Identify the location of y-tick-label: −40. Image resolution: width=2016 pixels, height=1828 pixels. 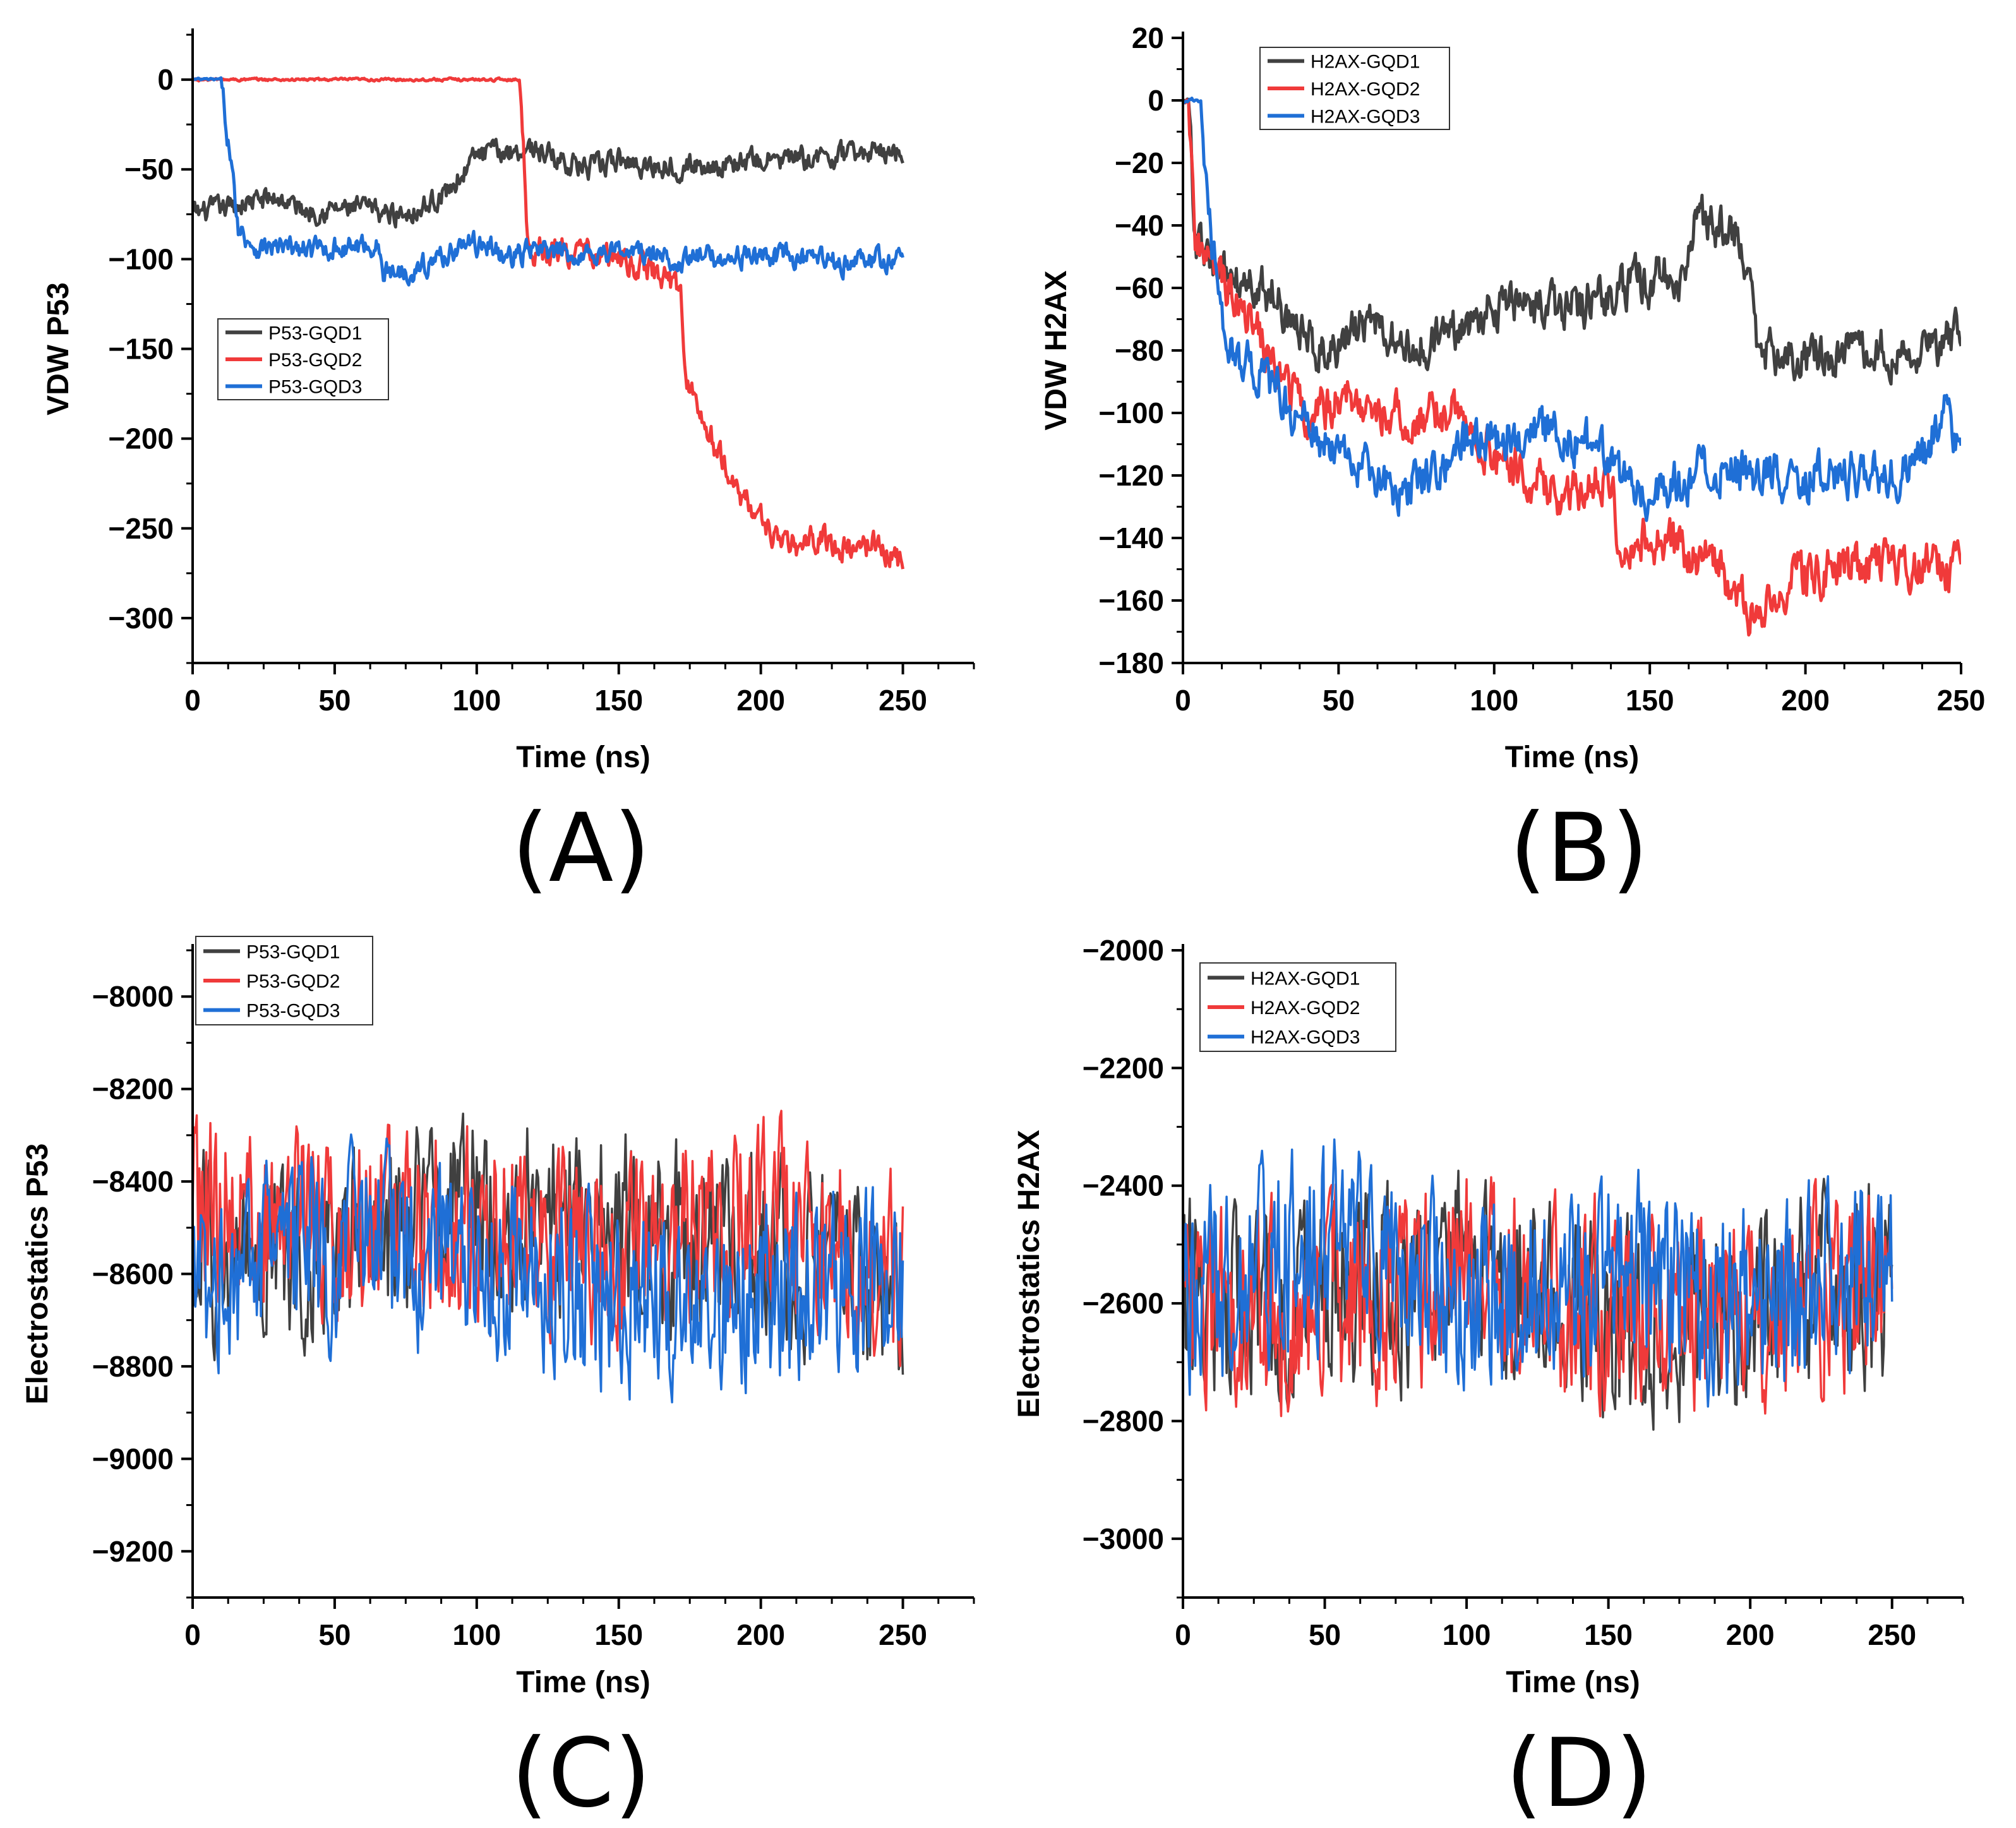
(1139, 225).